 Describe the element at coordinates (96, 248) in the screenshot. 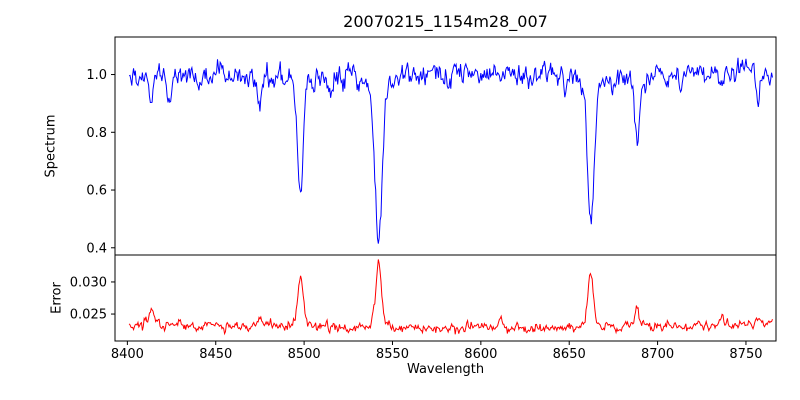

I see `y-tick-label: 0.4` at that location.